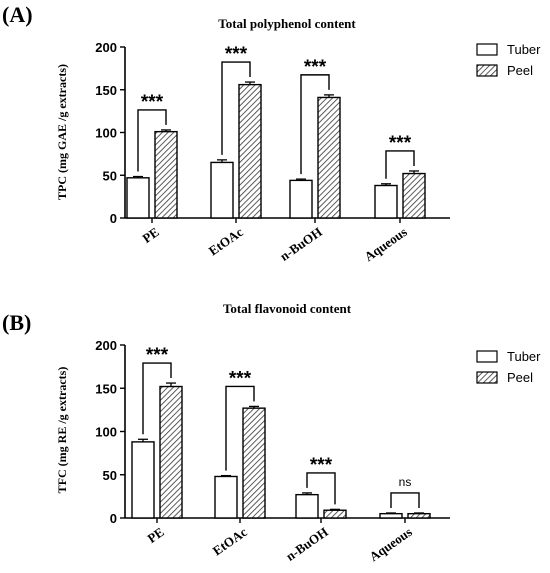 The width and height of the screenshot is (550, 573). I want to click on category-label-b: Aqueous, so click(390, 544).